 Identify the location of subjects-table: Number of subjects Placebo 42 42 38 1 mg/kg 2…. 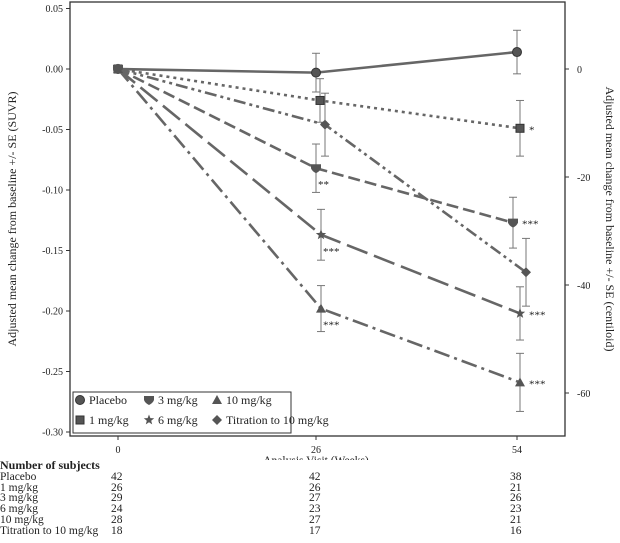
(310, 497).